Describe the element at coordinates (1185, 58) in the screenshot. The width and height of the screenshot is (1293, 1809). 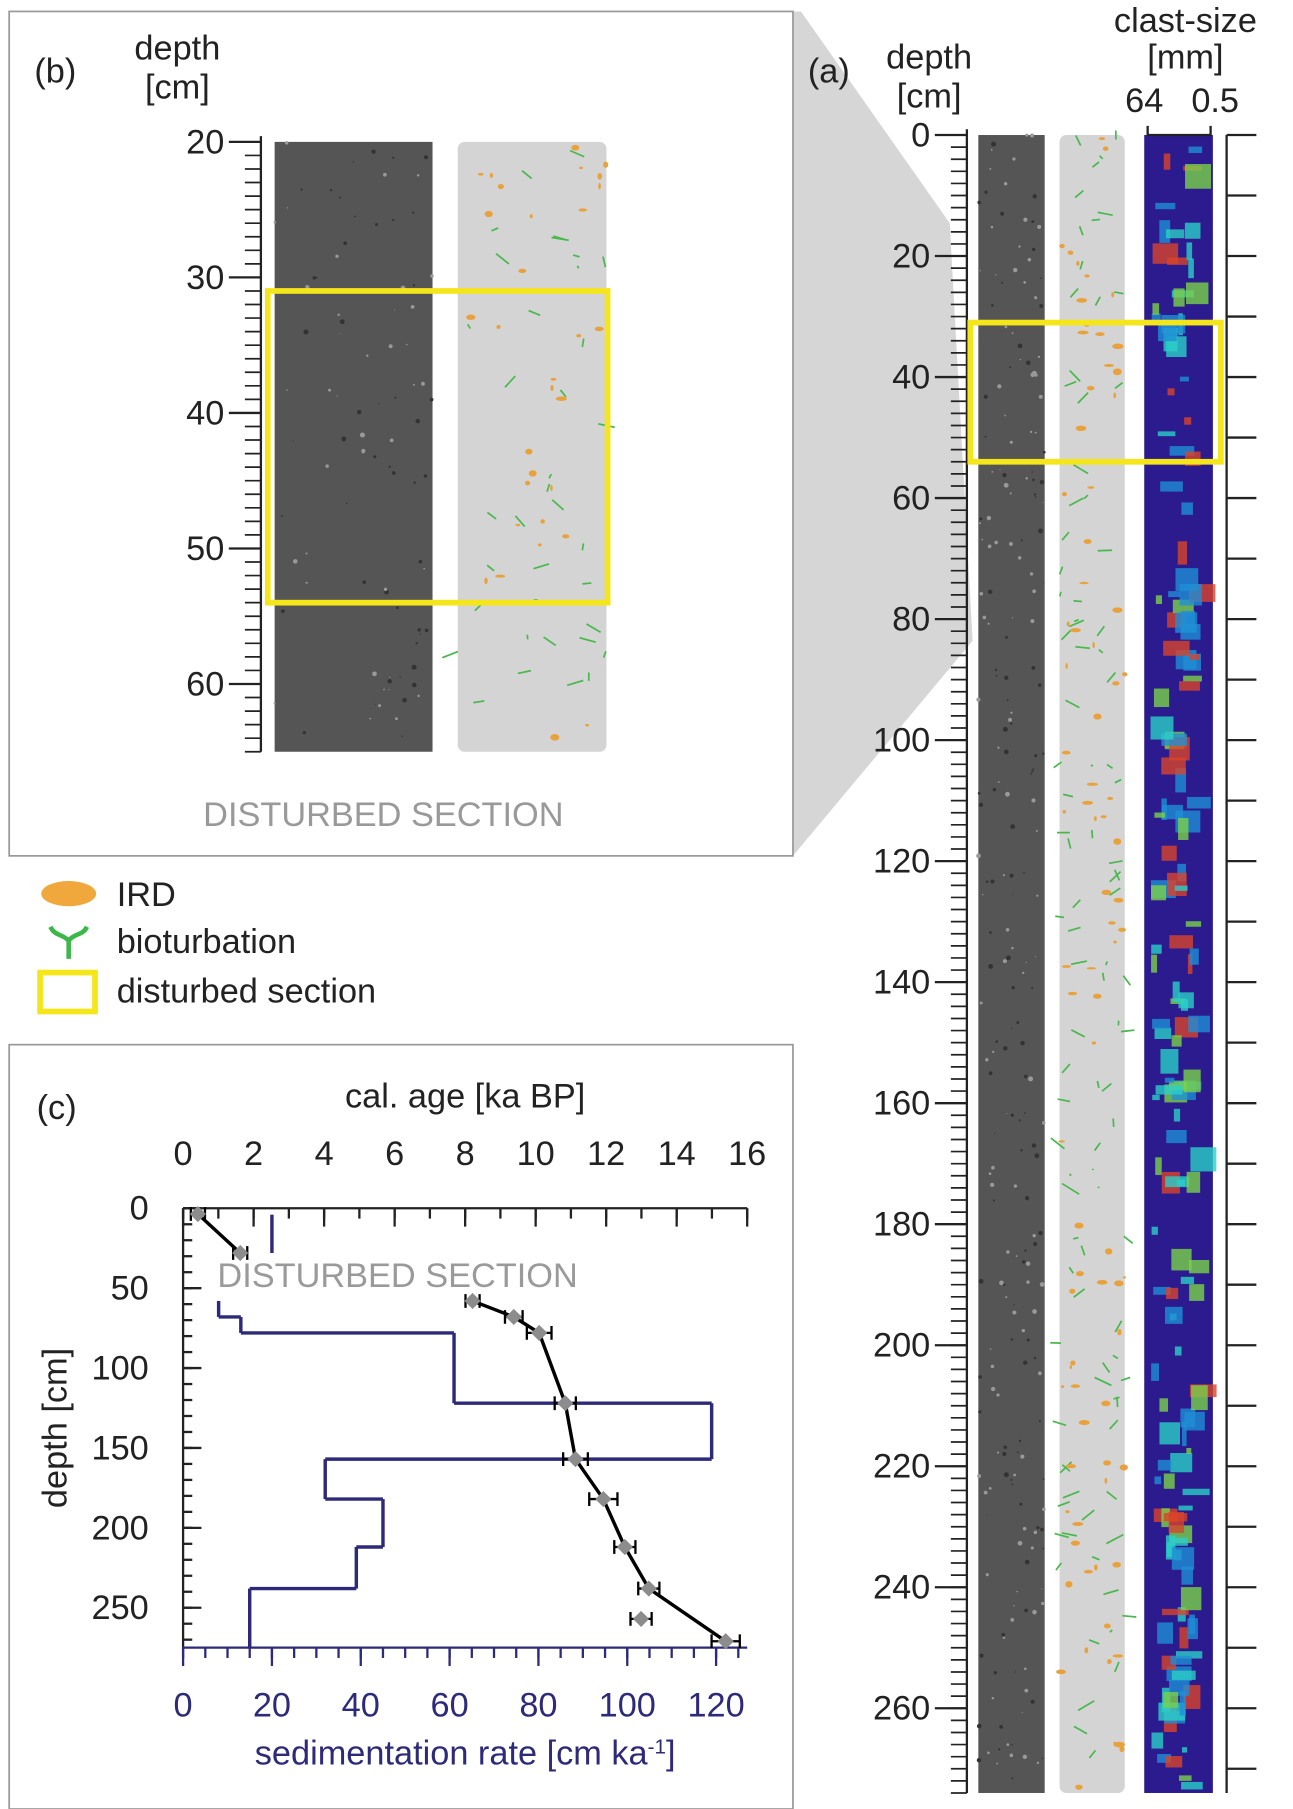
I see `clast-label: [mm]` at that location.